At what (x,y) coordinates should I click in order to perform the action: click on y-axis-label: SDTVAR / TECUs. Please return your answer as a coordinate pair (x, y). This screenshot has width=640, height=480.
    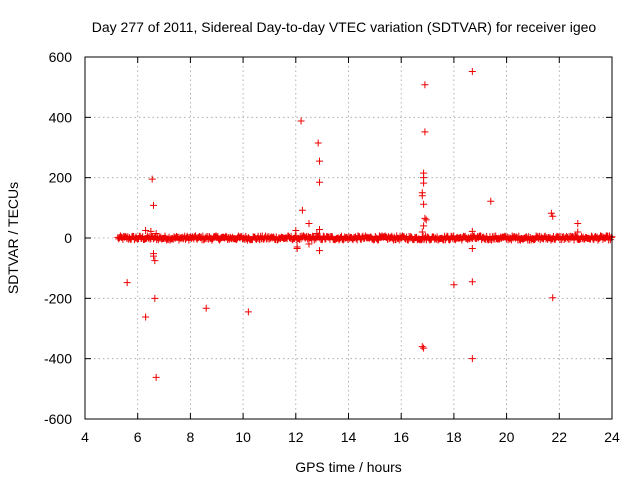
    Looking at the image, I should click on (13, 238).